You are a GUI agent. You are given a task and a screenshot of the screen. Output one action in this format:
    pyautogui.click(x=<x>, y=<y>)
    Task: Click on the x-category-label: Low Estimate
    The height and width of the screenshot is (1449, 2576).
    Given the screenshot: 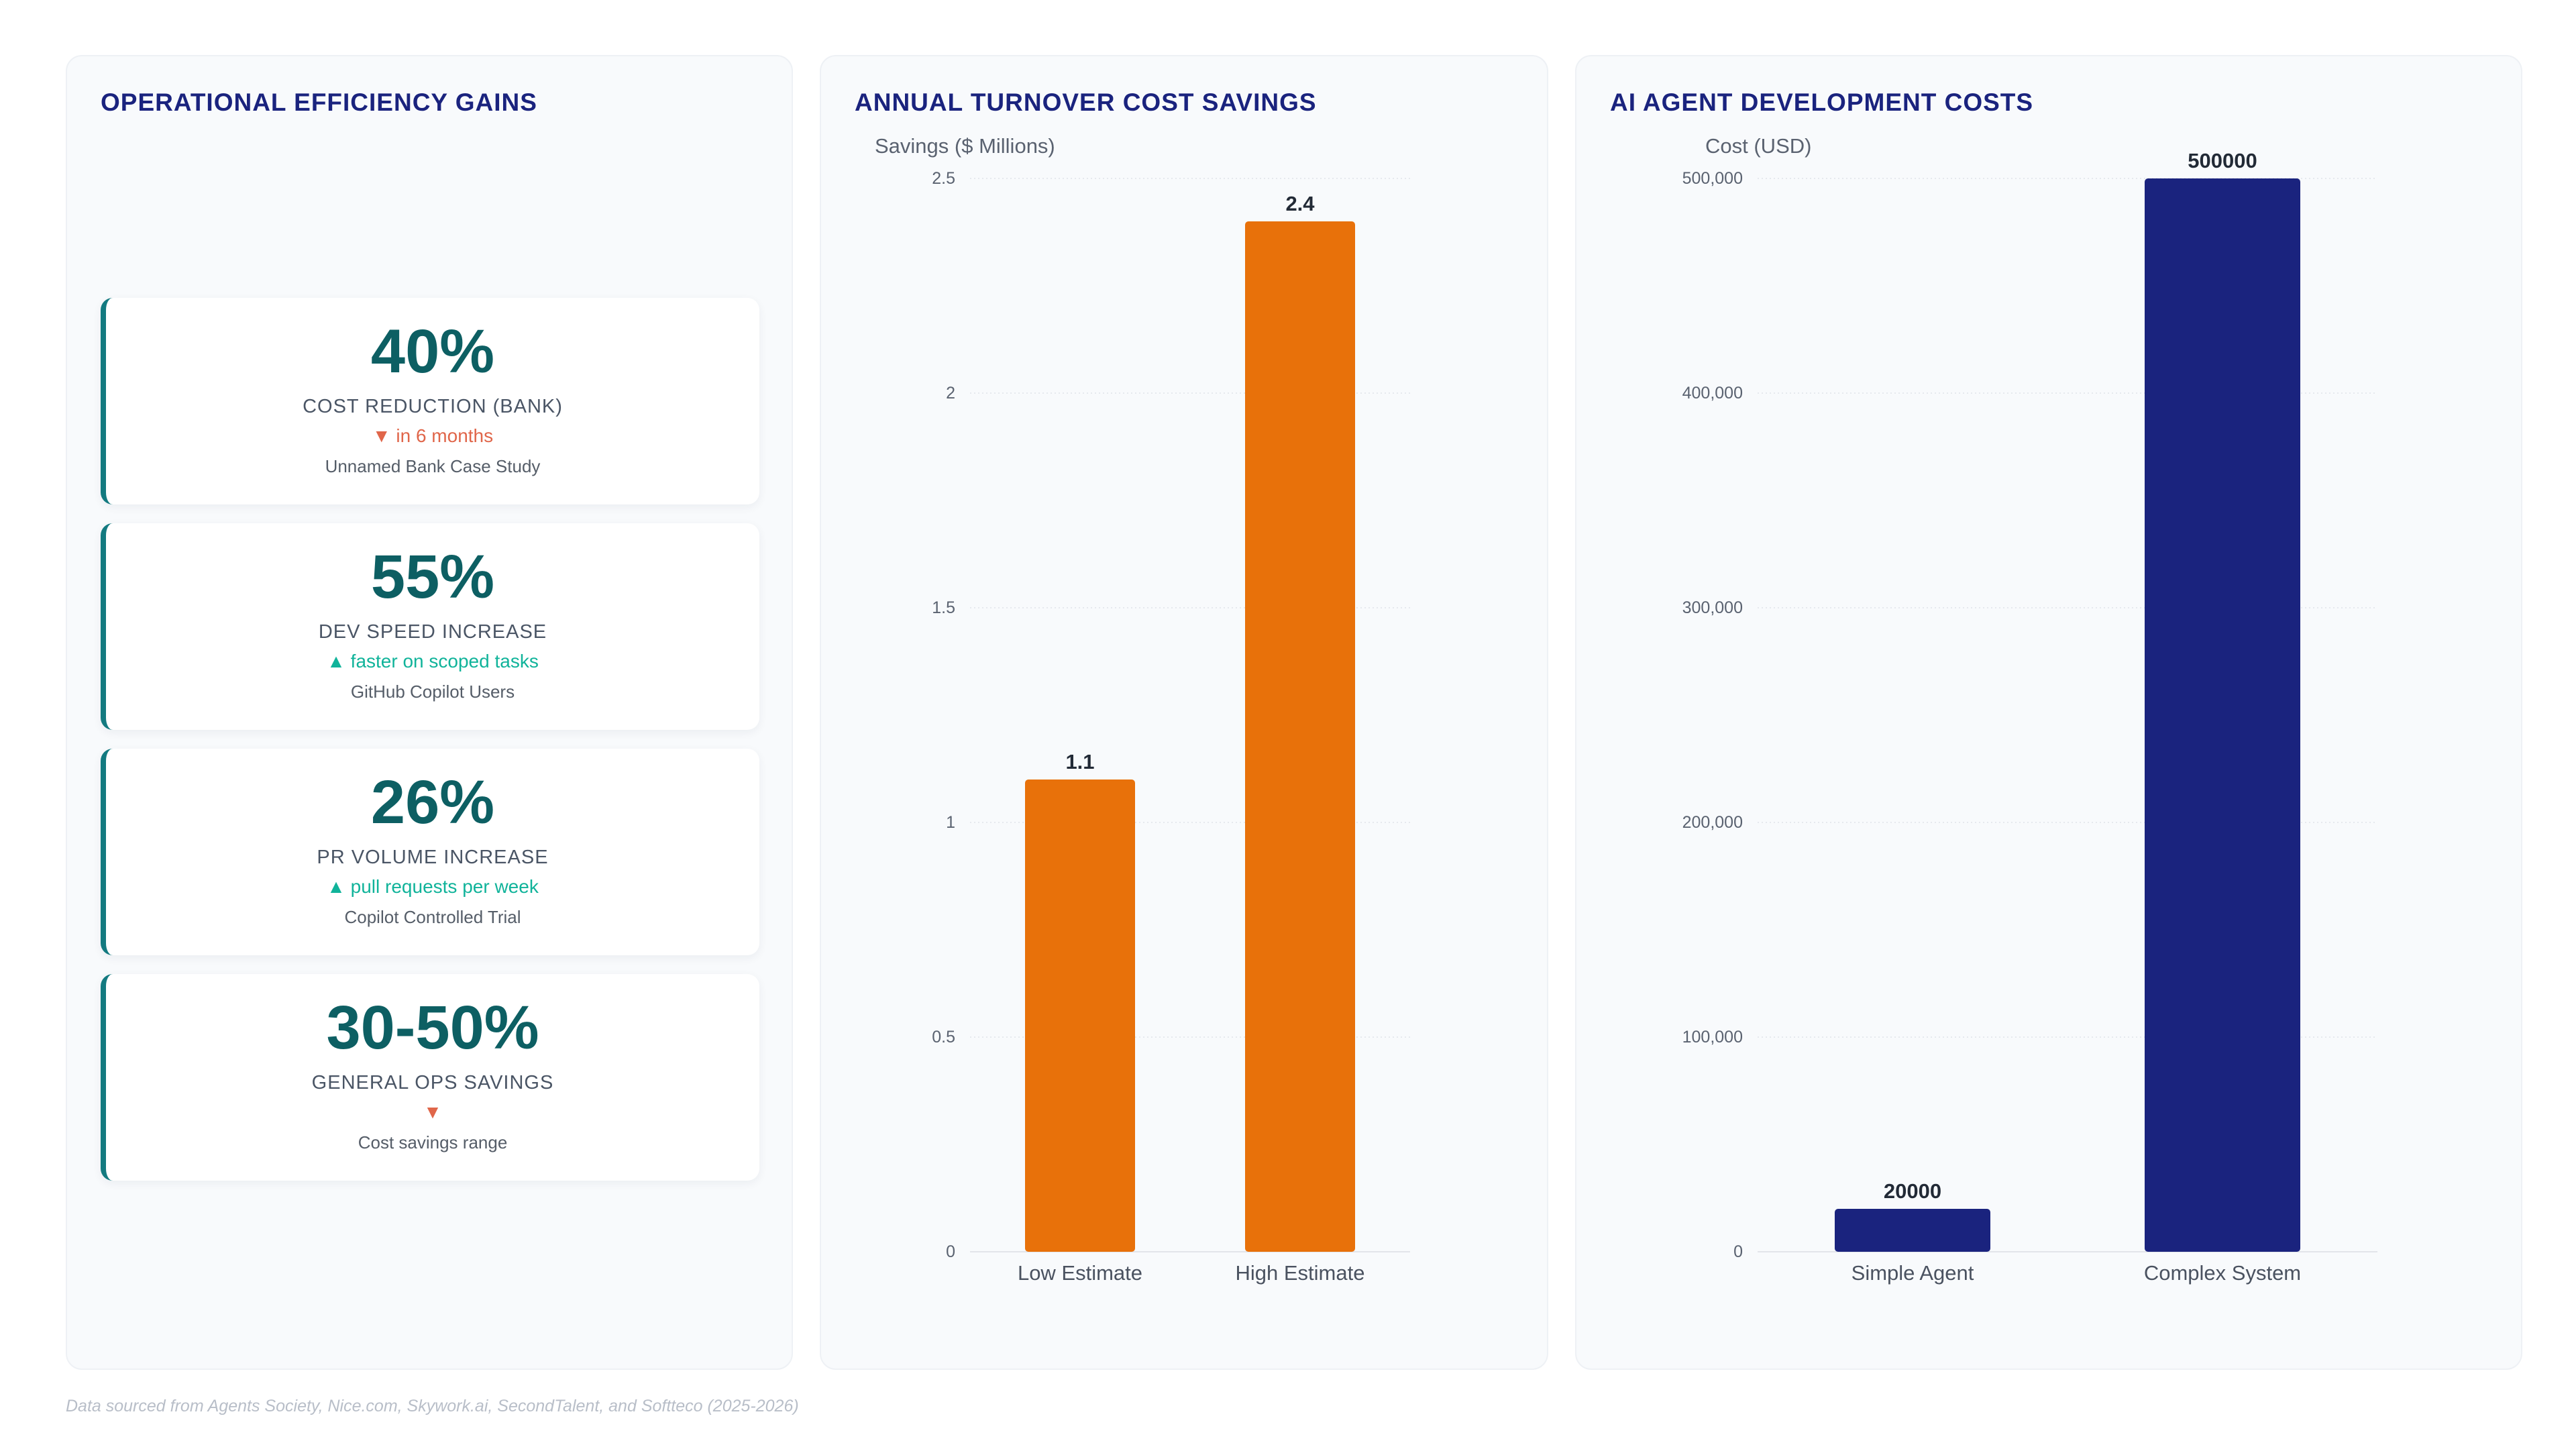 What is the action you would take?
    pyautogui.click(x=1080, y=1273)
    